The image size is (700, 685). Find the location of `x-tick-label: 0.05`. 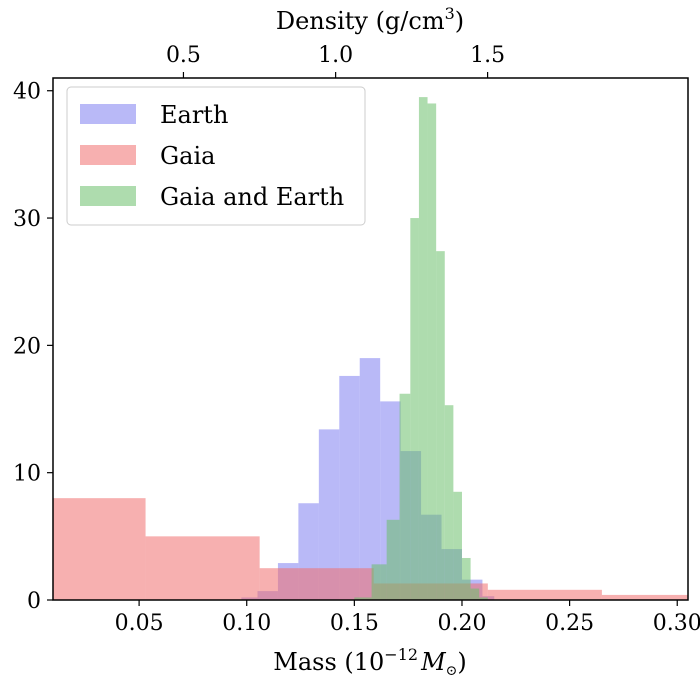

x-tick-label: 0.05 is located at coordinates (139, 623).